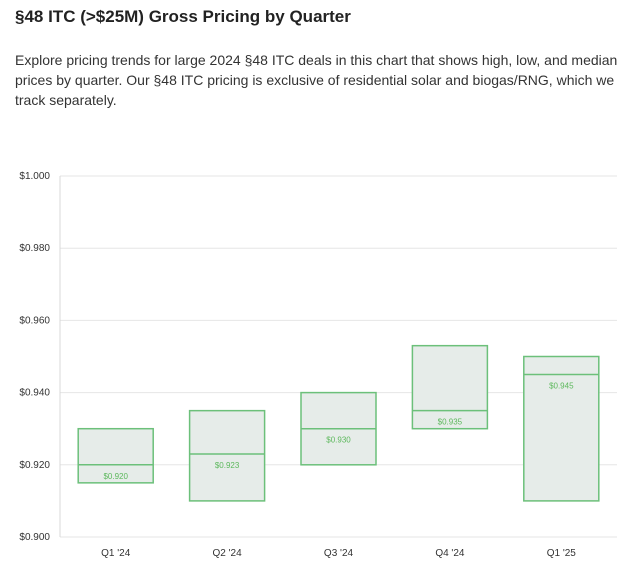  What do you see at coordinates (34, 465) in the screenshot?
I see `y-tick-label: $0.920` at bounding box center [34, 465].